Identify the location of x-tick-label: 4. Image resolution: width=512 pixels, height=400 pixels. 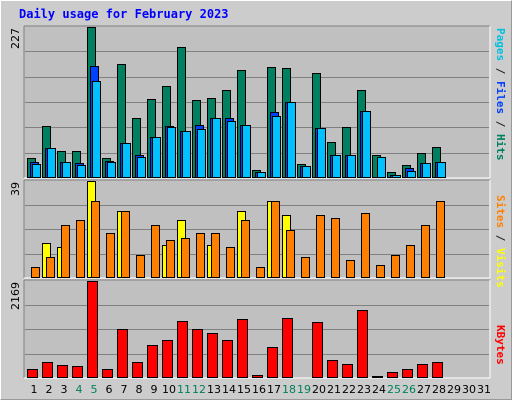
(79, 389).